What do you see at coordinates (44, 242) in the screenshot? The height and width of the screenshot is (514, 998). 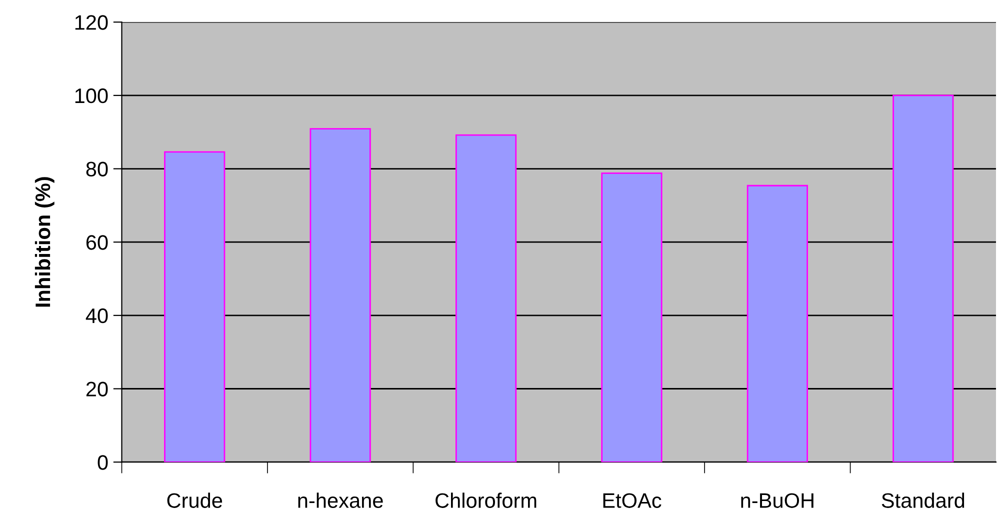 I see `y-axis-title: Inhibition (%)` at bounding box center [44, 242].